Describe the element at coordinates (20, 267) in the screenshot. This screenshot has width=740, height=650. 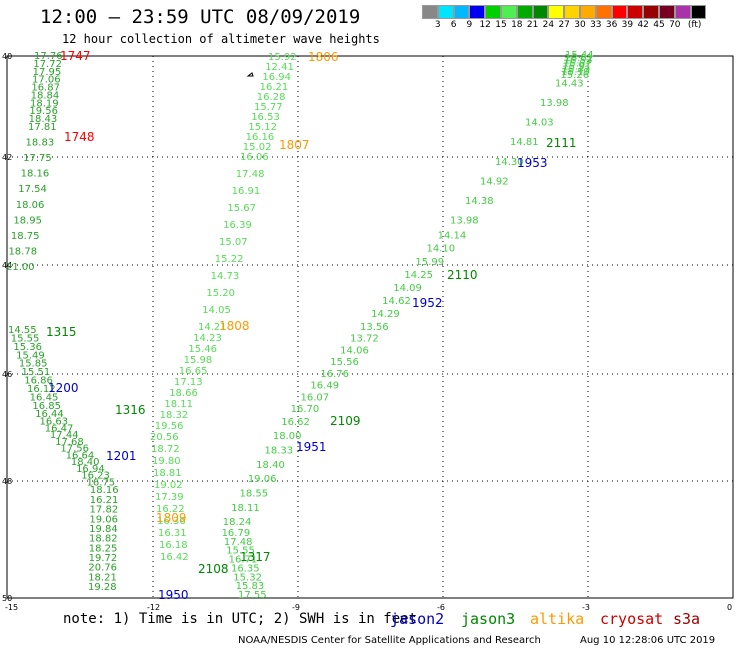
I see `swh-value: 21.00` at that location.